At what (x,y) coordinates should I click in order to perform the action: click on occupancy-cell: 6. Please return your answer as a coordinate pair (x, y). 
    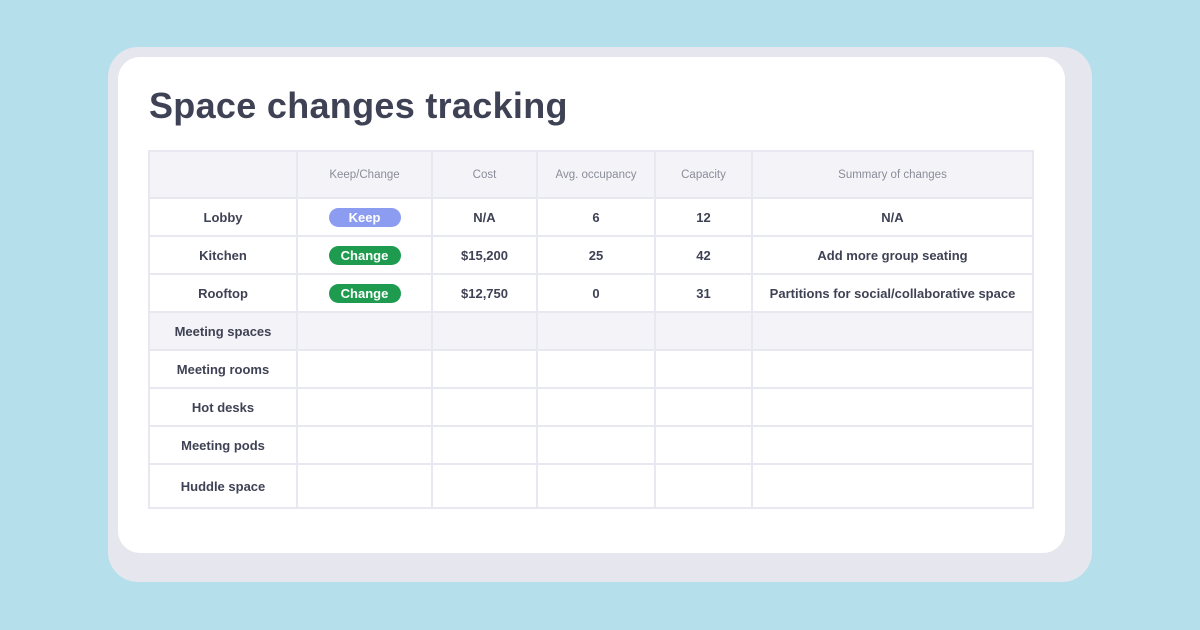
    Looking at the image, I should click on (596, 217).